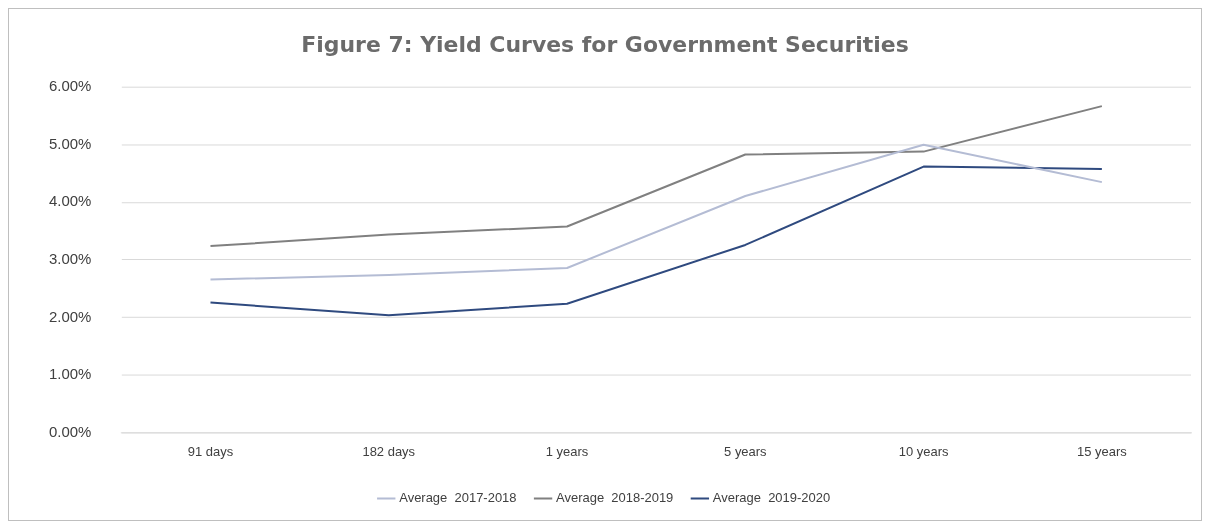 The height and width of the screenshot is (531, 1212). Describe the element at coordinates (70, 316) in the screenshot. I see `y-tick-label: 2.00%` at that location.